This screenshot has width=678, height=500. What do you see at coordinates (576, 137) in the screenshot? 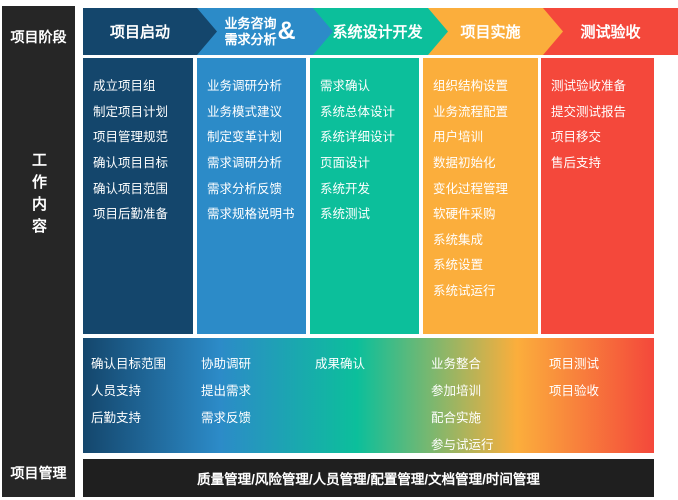
I see `work-item: 项目移交` at bounding box center [576, 137].